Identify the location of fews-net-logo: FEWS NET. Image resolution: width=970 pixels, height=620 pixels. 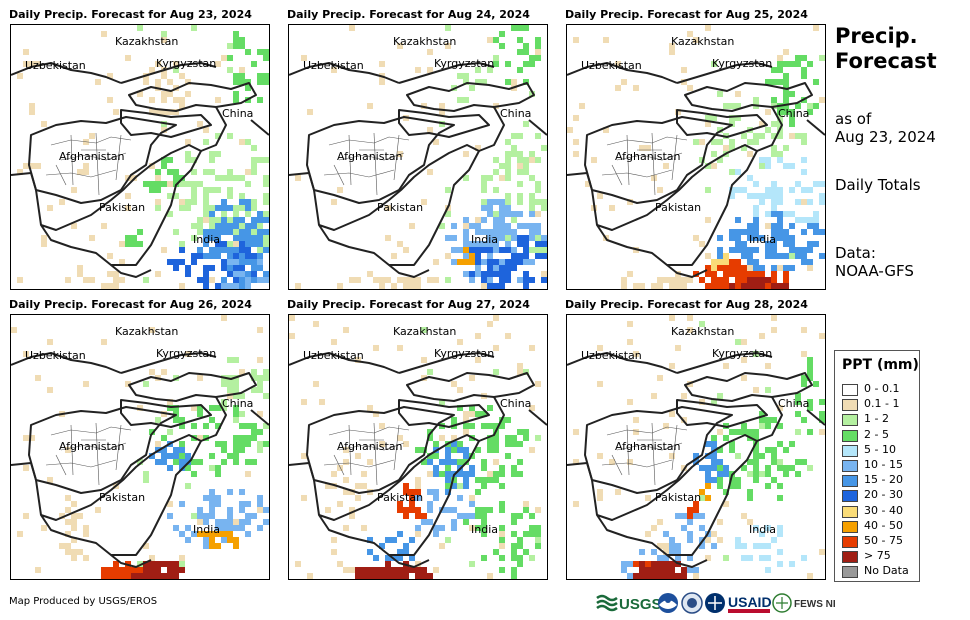
(809, 603).